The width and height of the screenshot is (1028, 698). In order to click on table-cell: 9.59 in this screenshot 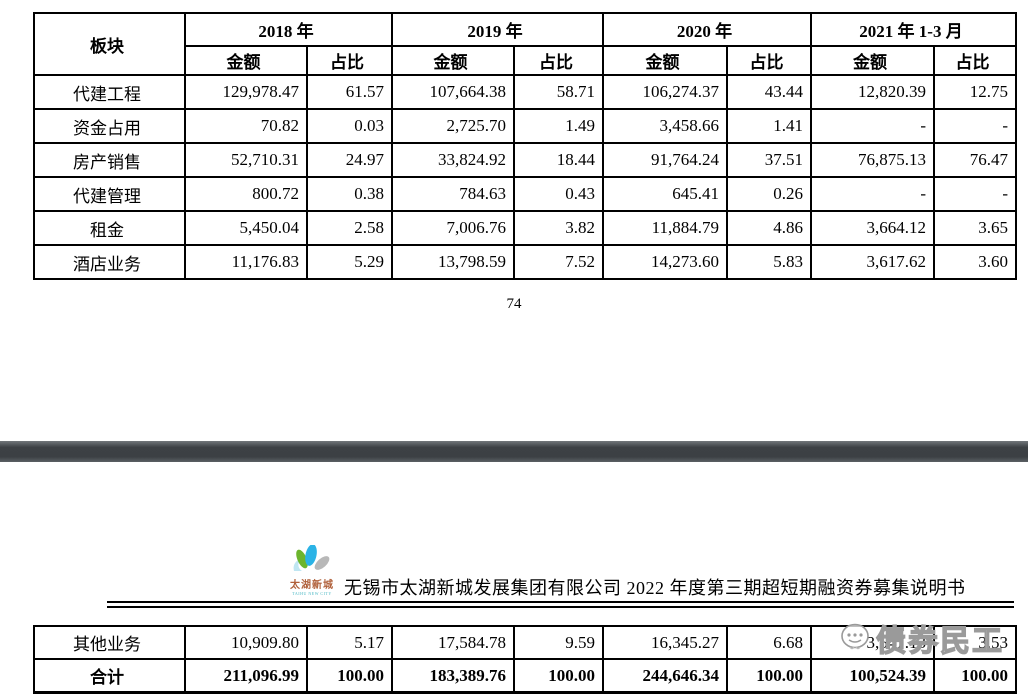, I will do `click(558, 642)`.